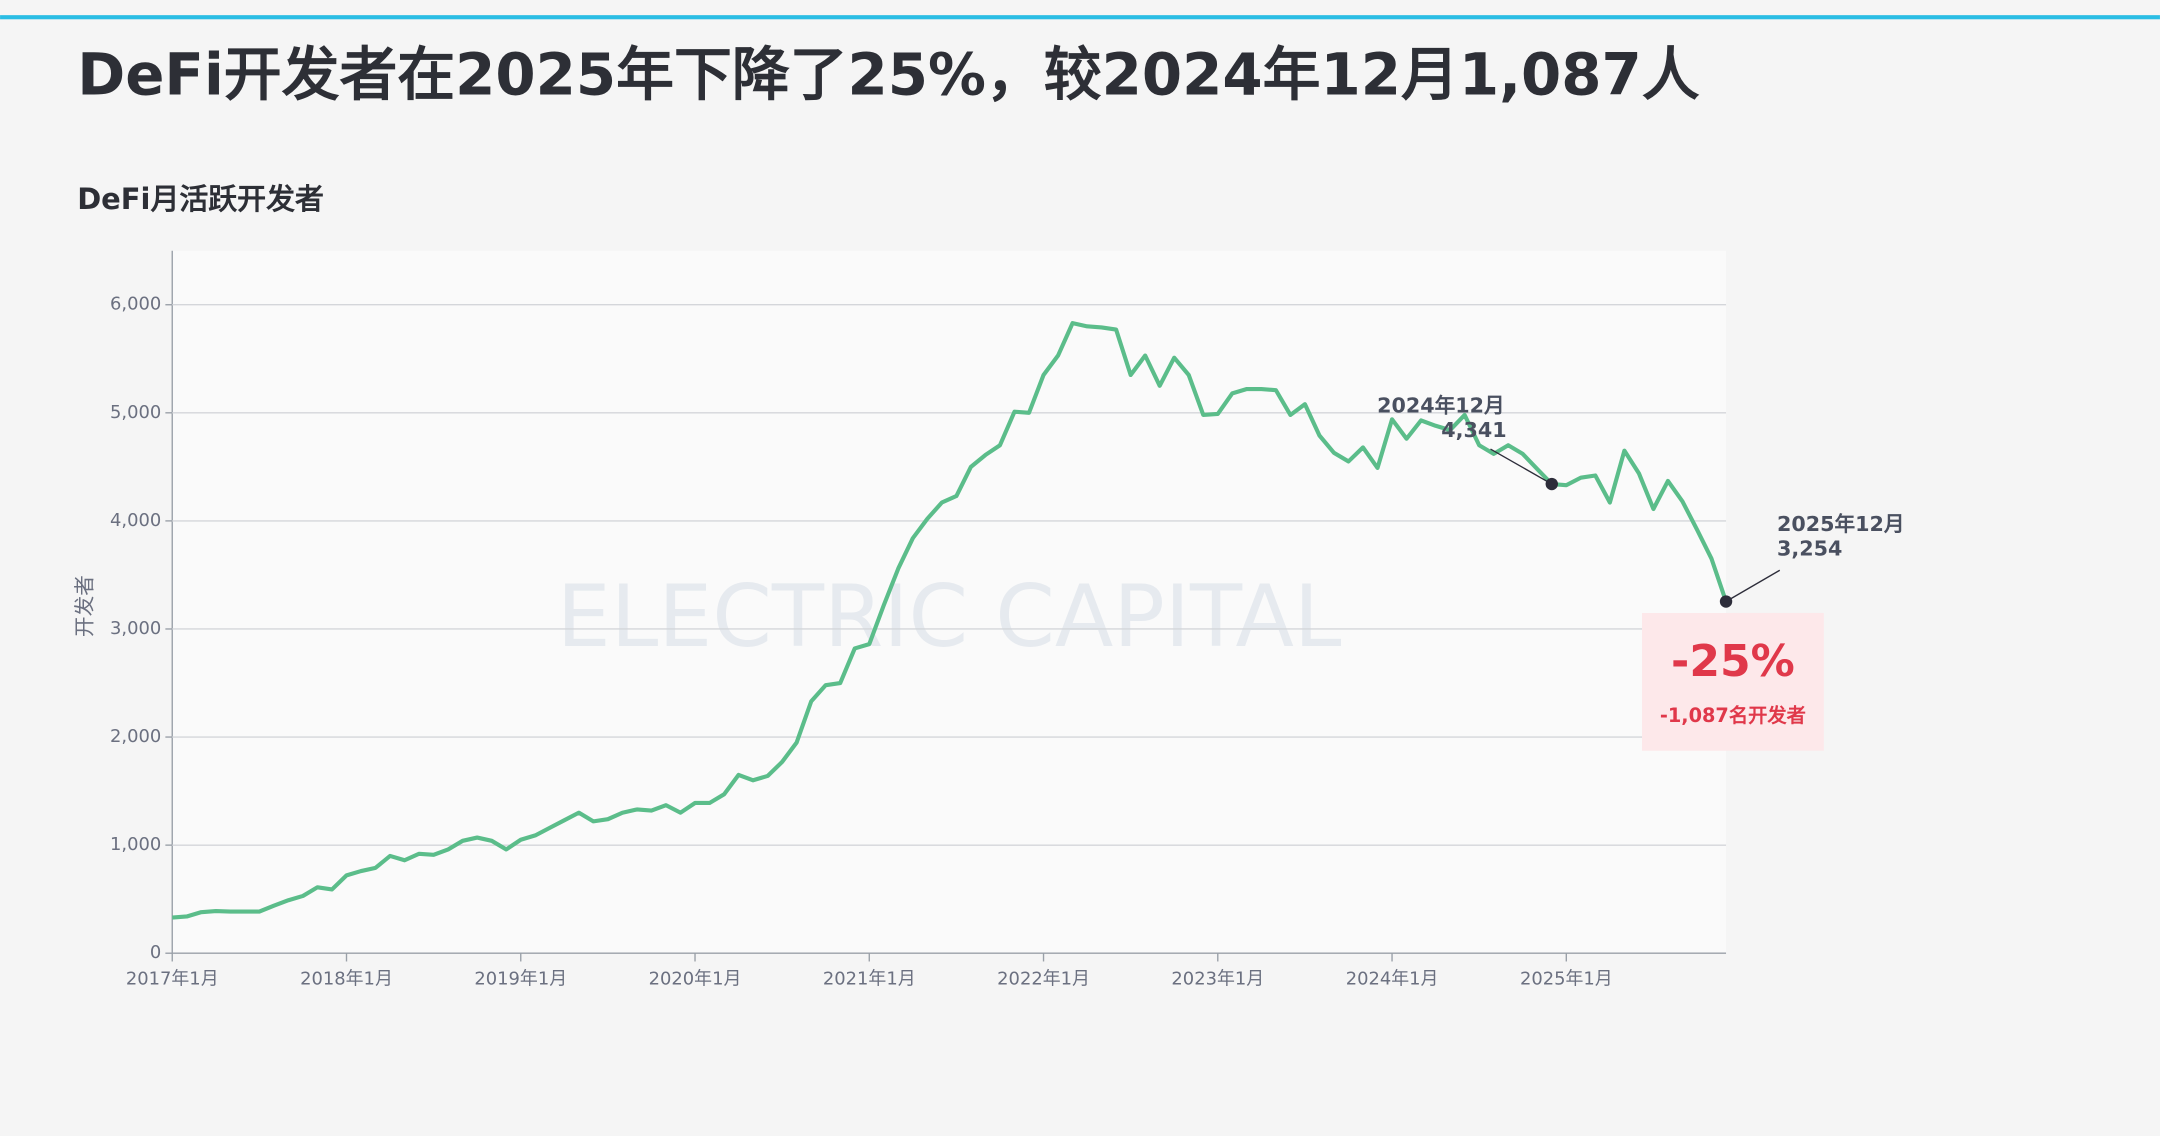  I want to click on y-tick-label: 1,000, so click(135, 844).